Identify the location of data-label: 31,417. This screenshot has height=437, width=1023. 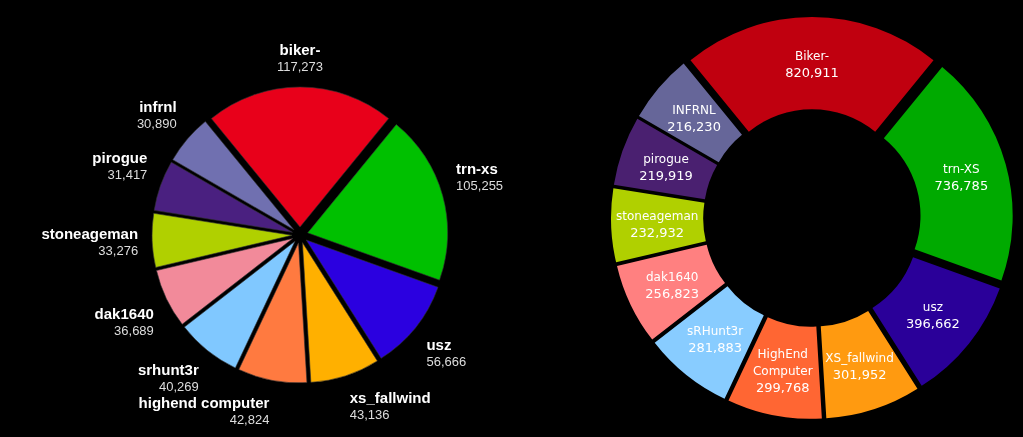
(127, 174).